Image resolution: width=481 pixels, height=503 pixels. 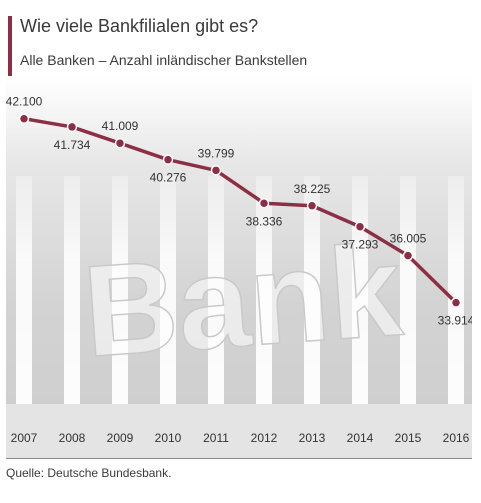 I want to click on chart-title: Wie viele Bankfilialen gibt es?, so click(x=139, y=26).